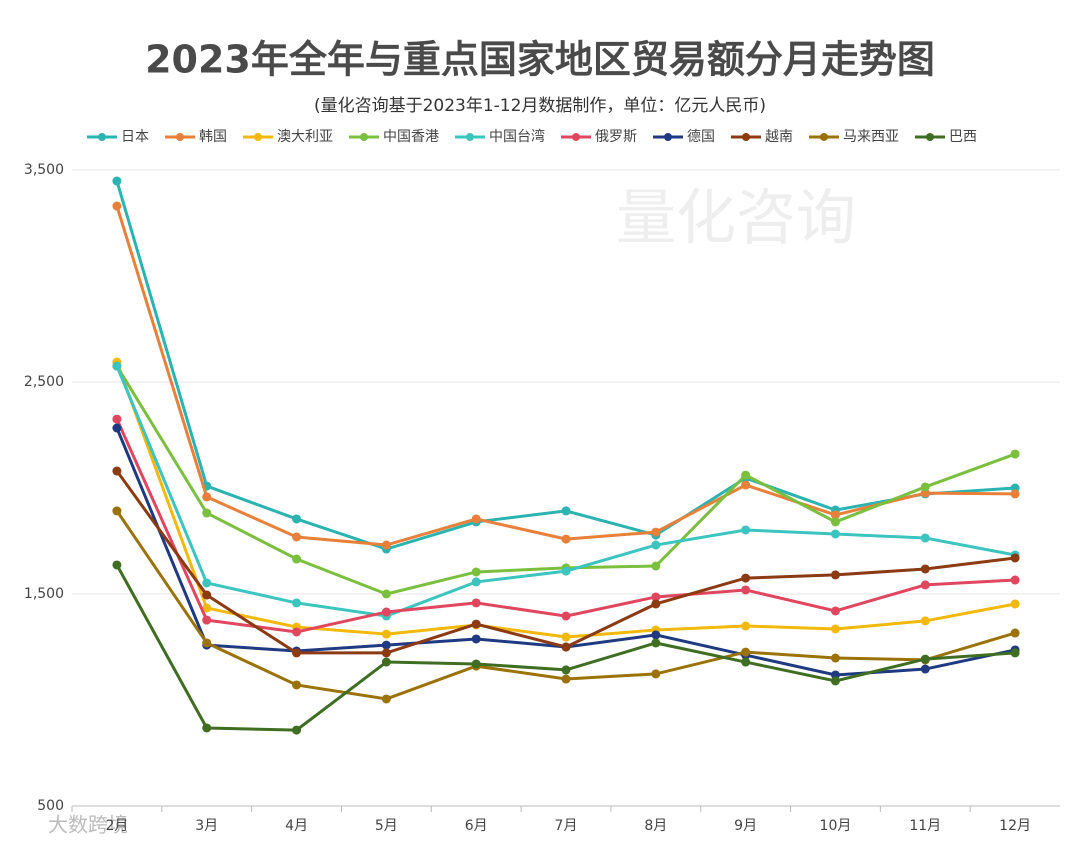 Image resolution: width=1080 pixels, height=845 pixels. Describe the element at coordinates (655, 826) in the screenshot. I see `x-tick-label: 8月` at that location.